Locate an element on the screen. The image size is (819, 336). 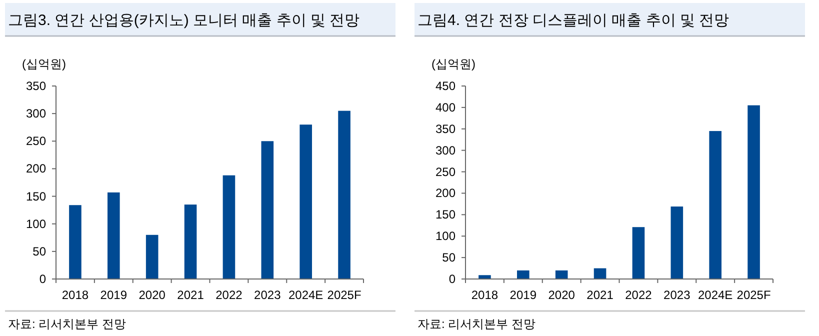
y-tick-label: 400 is located at coordinates (445, 107).